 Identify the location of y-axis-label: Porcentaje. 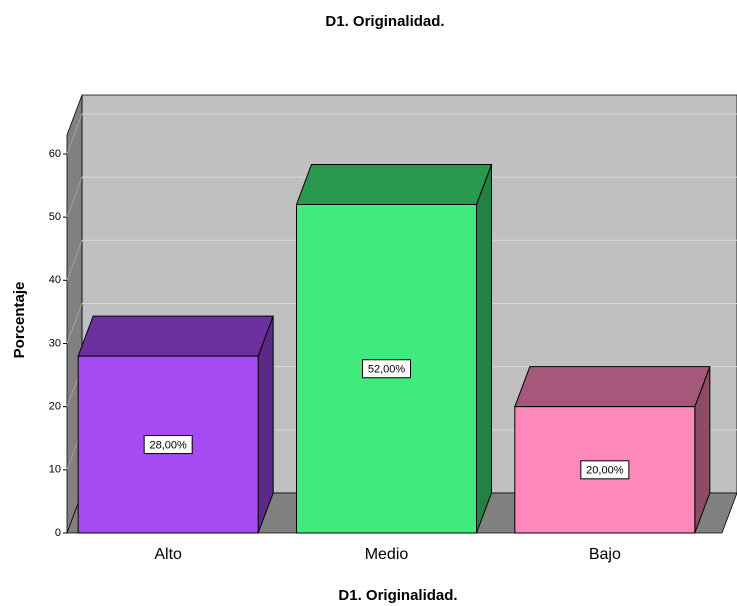
(19, 320).